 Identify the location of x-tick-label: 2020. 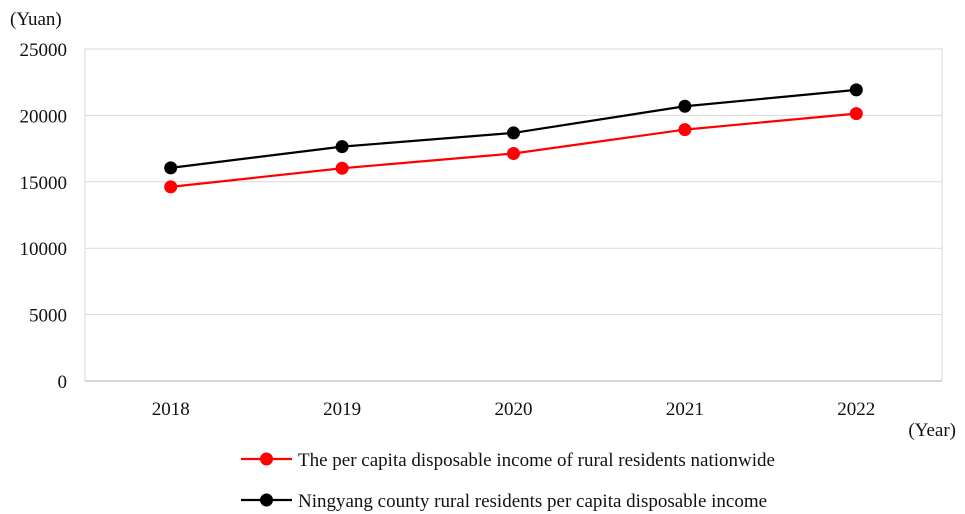
(514, 409).